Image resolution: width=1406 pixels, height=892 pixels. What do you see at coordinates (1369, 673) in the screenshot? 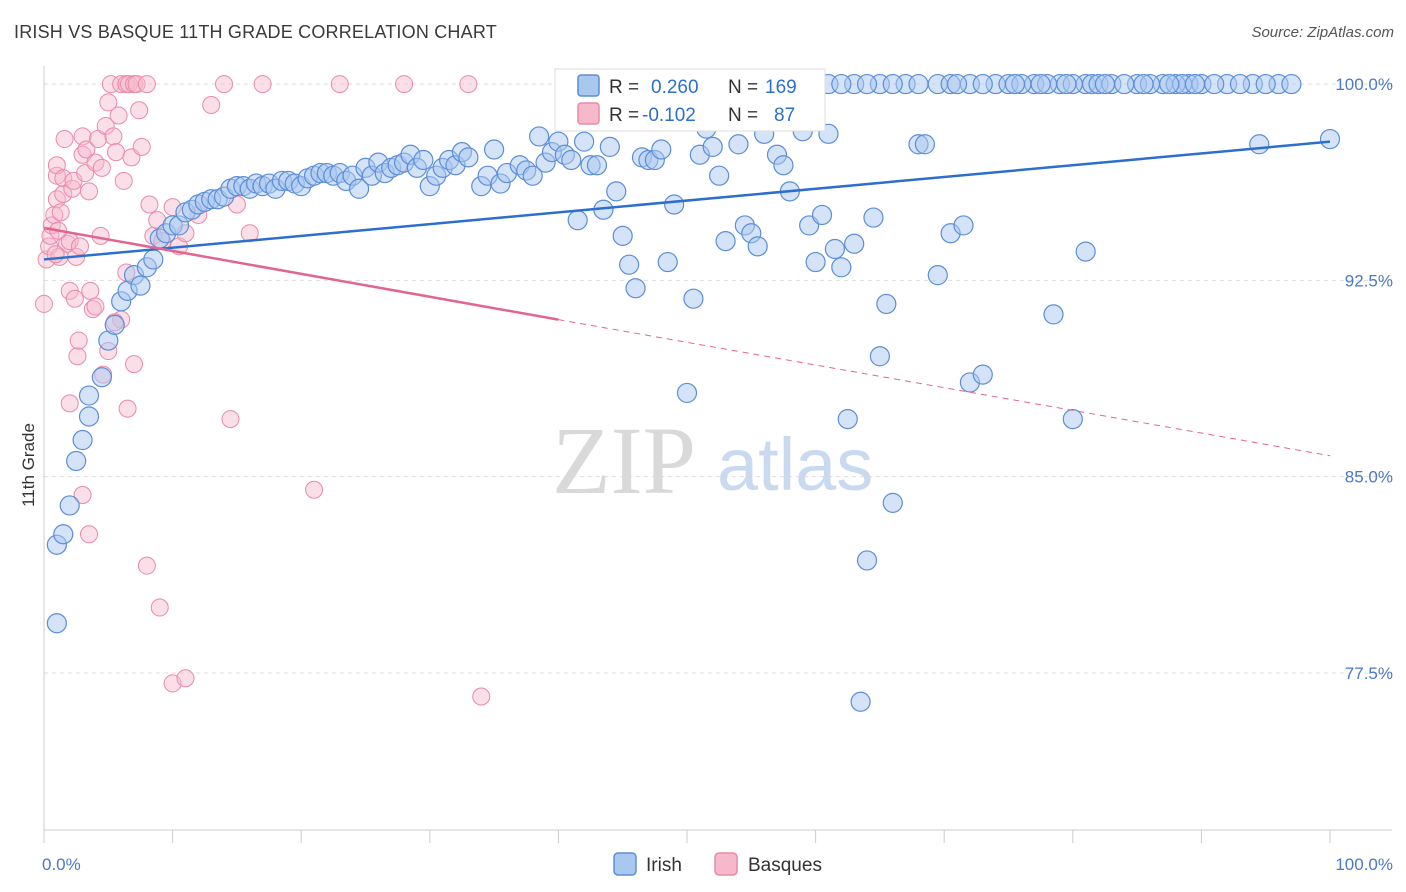
I see `y-tick-label-0: 77.5%` at bounding box center [1369, 673].